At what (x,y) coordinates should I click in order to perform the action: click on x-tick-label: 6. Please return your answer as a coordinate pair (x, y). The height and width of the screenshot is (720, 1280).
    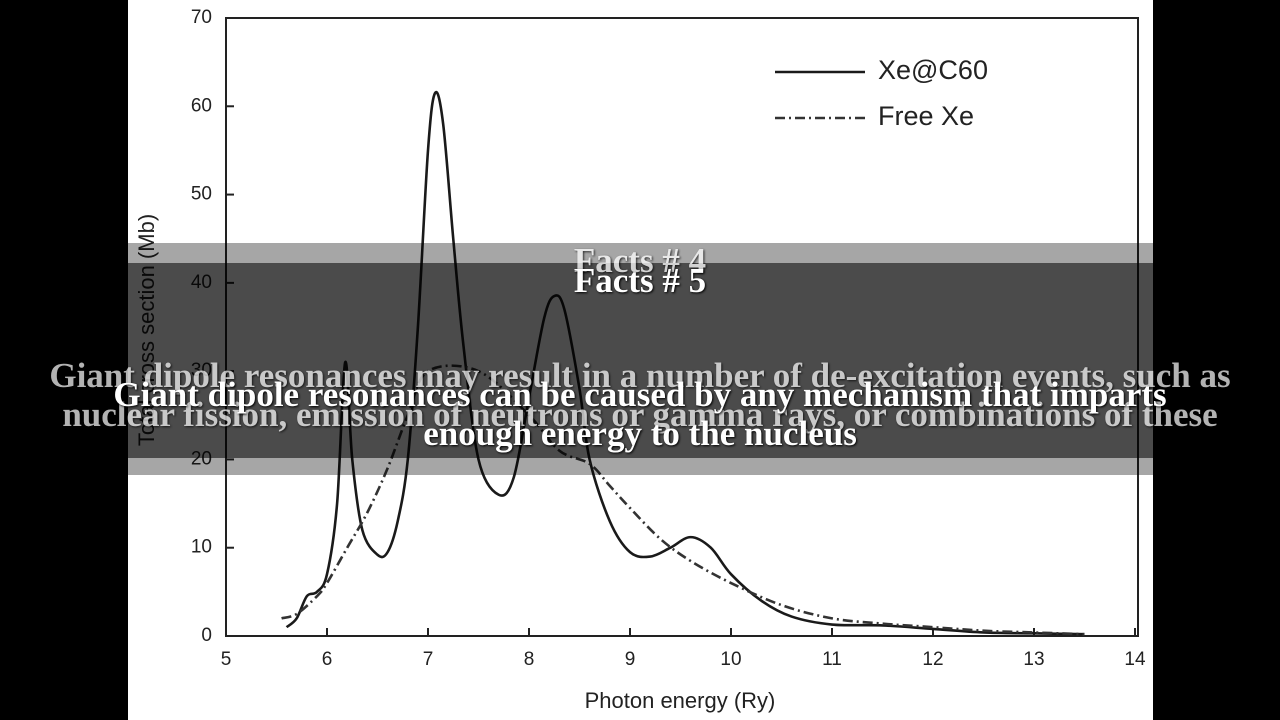
    Looking at the image, I should click on (327, 659).